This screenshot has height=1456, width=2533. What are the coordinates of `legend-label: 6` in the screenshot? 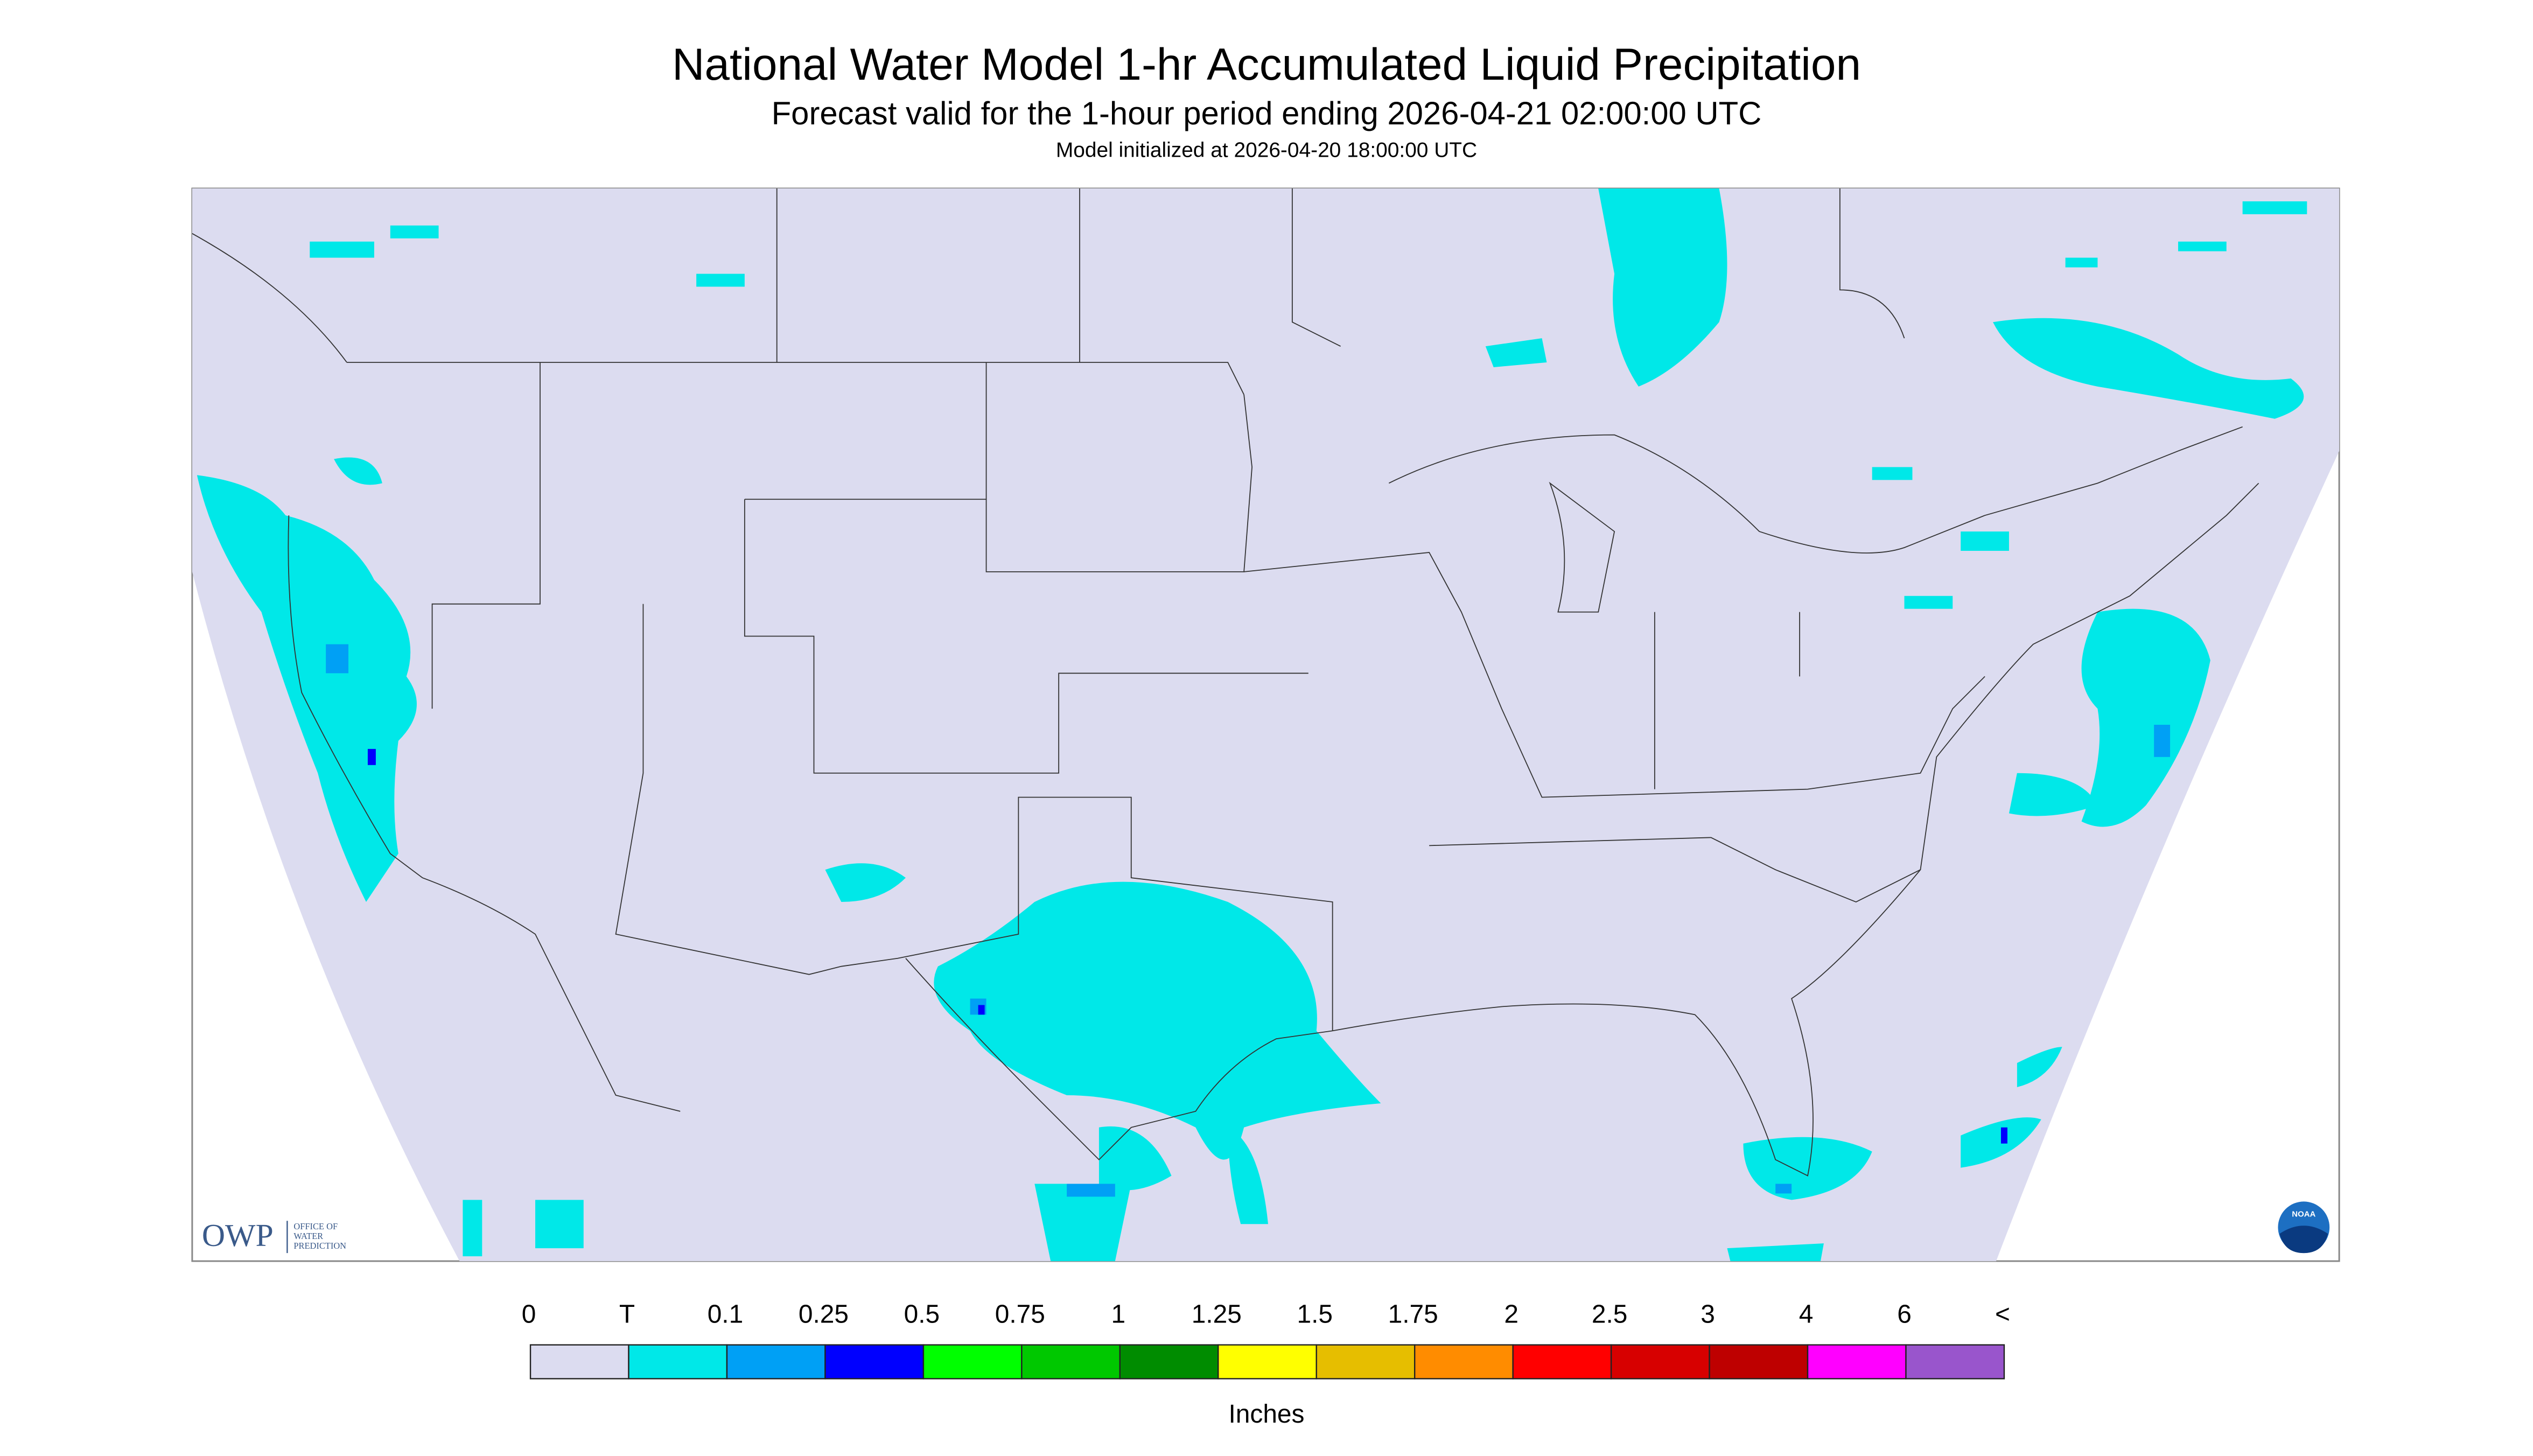 It's located at (1905, 1314).